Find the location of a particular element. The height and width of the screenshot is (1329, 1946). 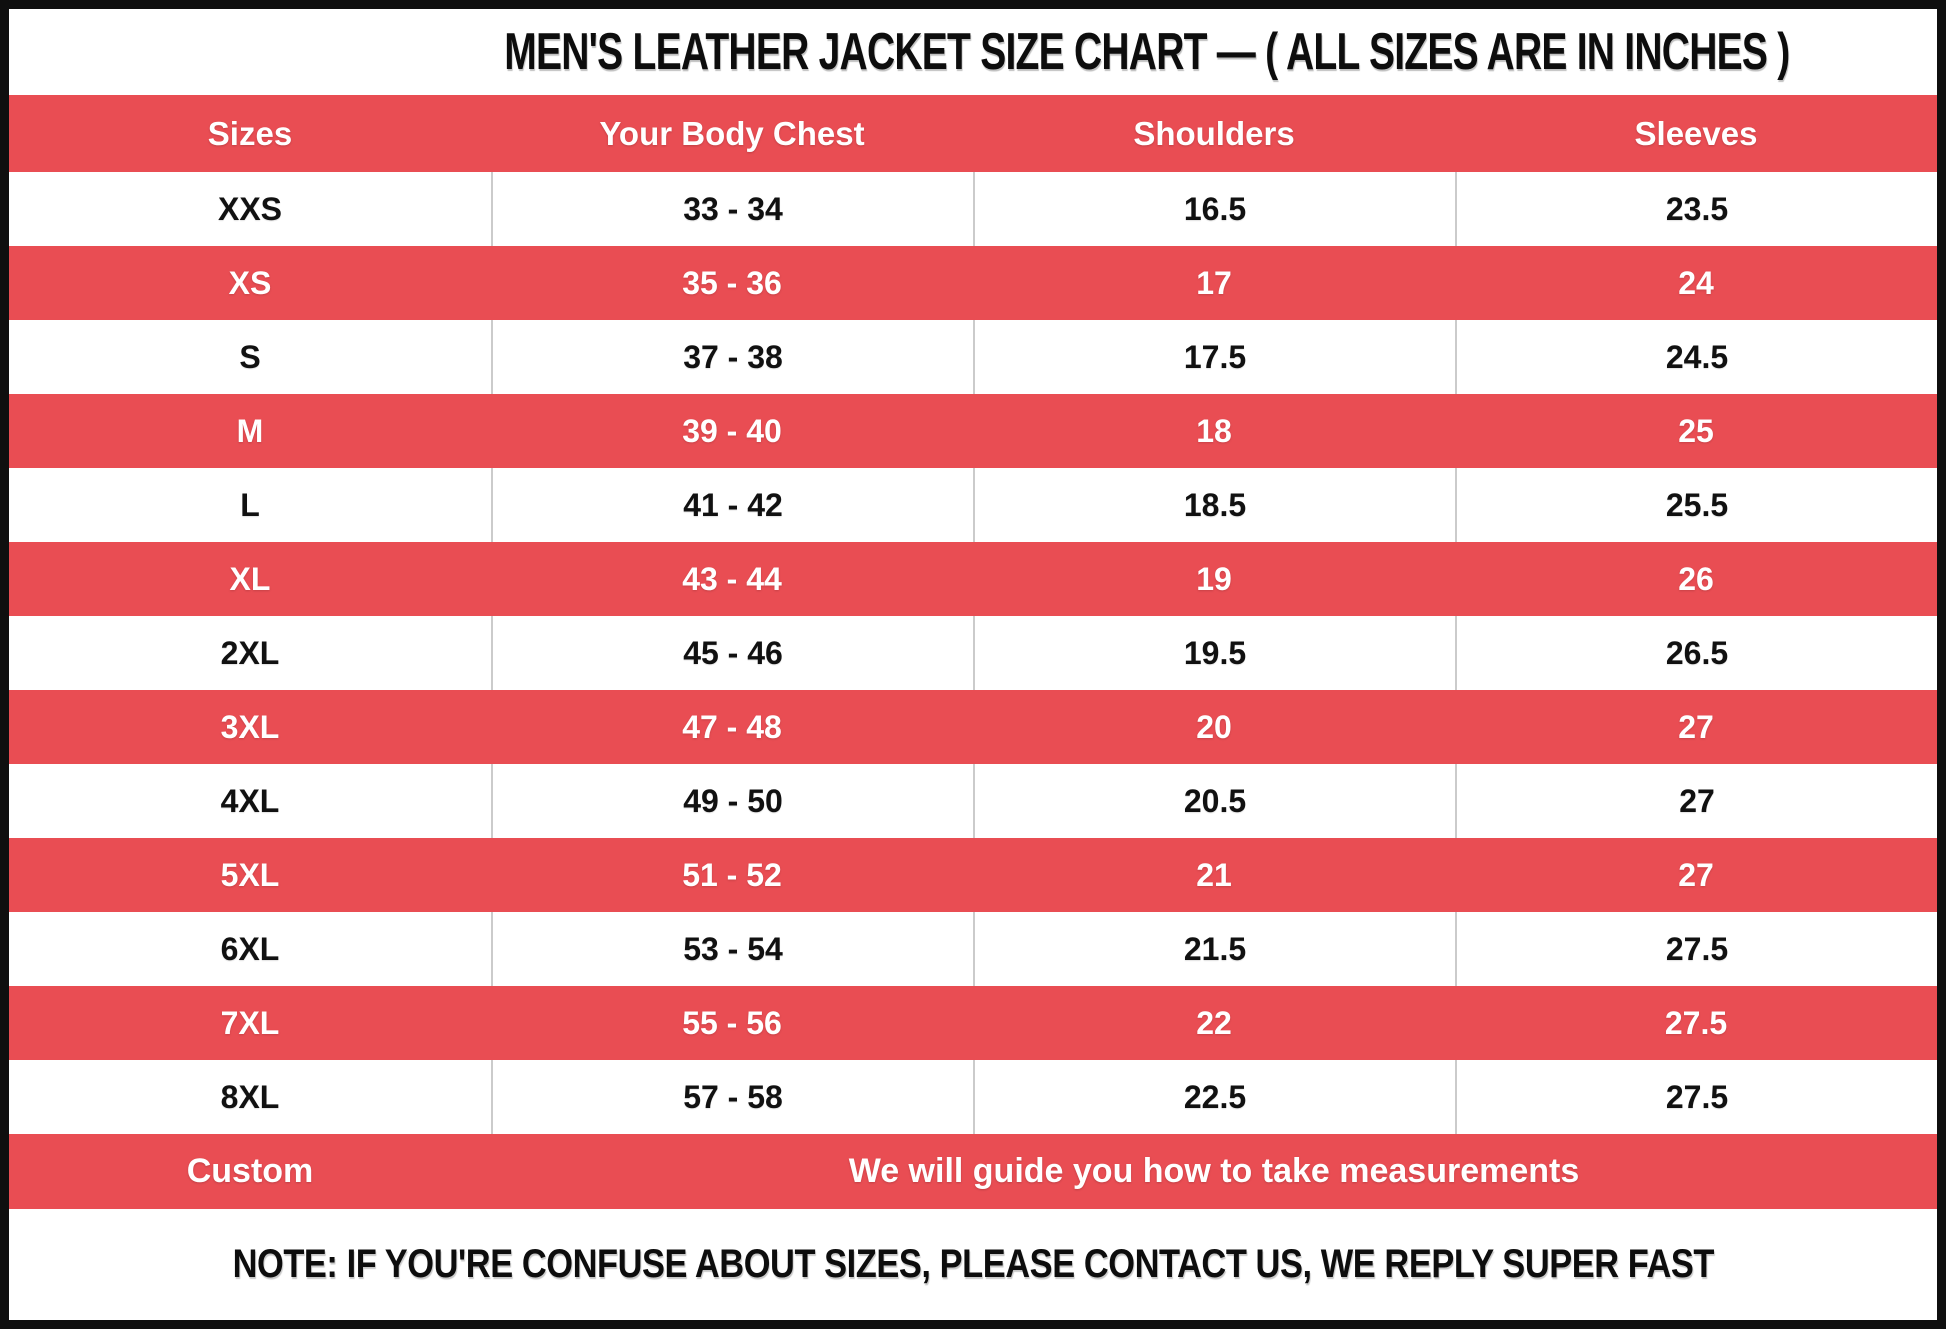

table-row: 6XL 53 - 54 21.5 27.5 is located at coordinates (973, 949).